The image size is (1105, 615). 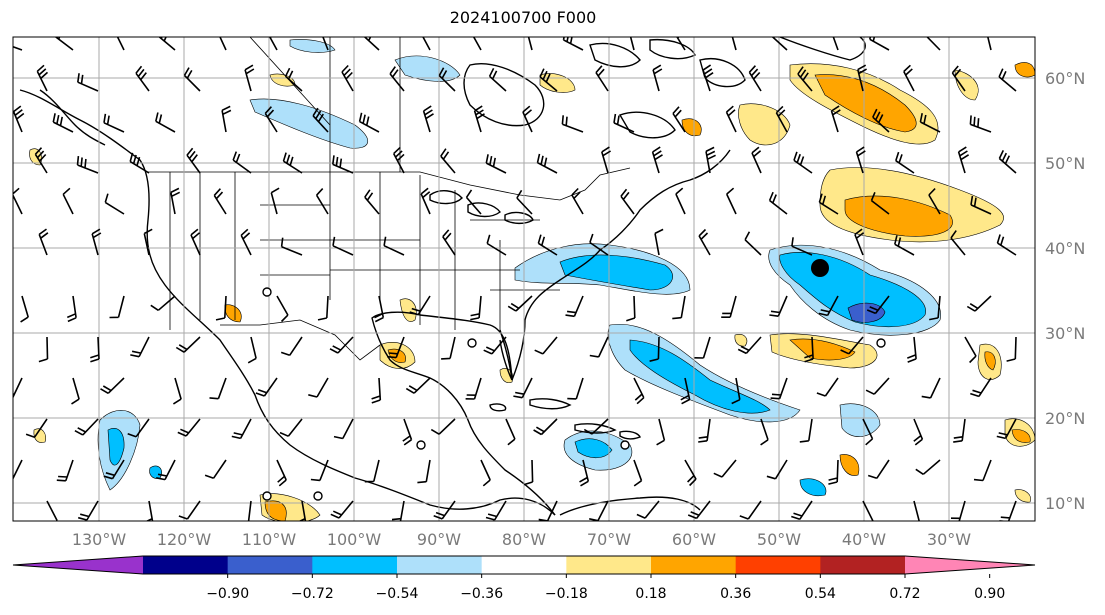 What do you see at coordinates (184, 539) in the screenshot?
I see `lon-label: 120°W` at bounding box center [184, 539].